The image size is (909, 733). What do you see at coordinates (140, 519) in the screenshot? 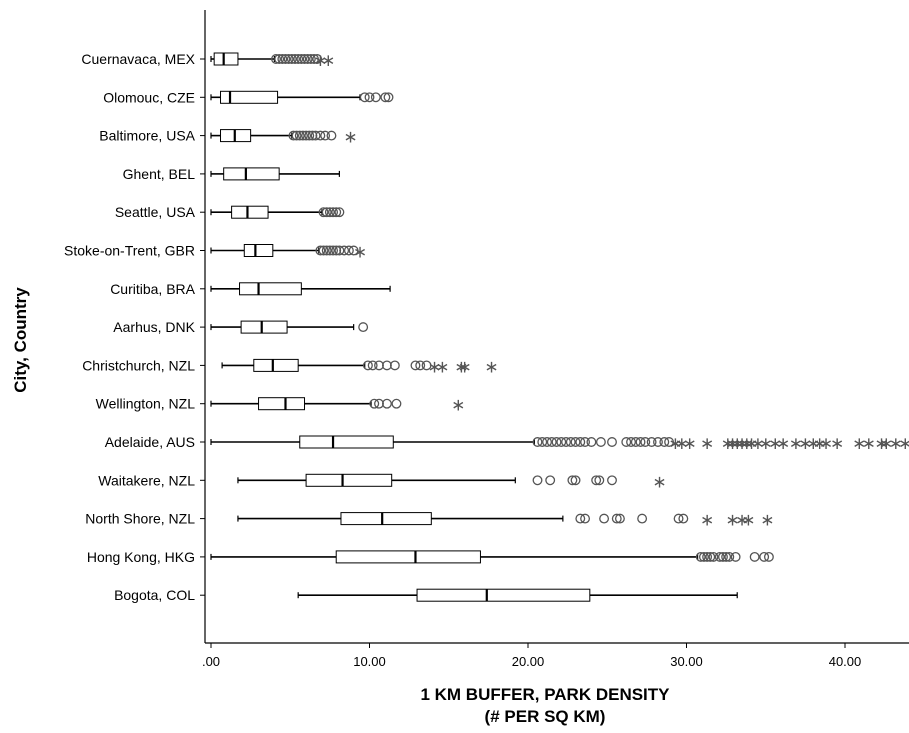
I see `y-tick-label: North Shore, NZL` at bounding box center [140, 519].